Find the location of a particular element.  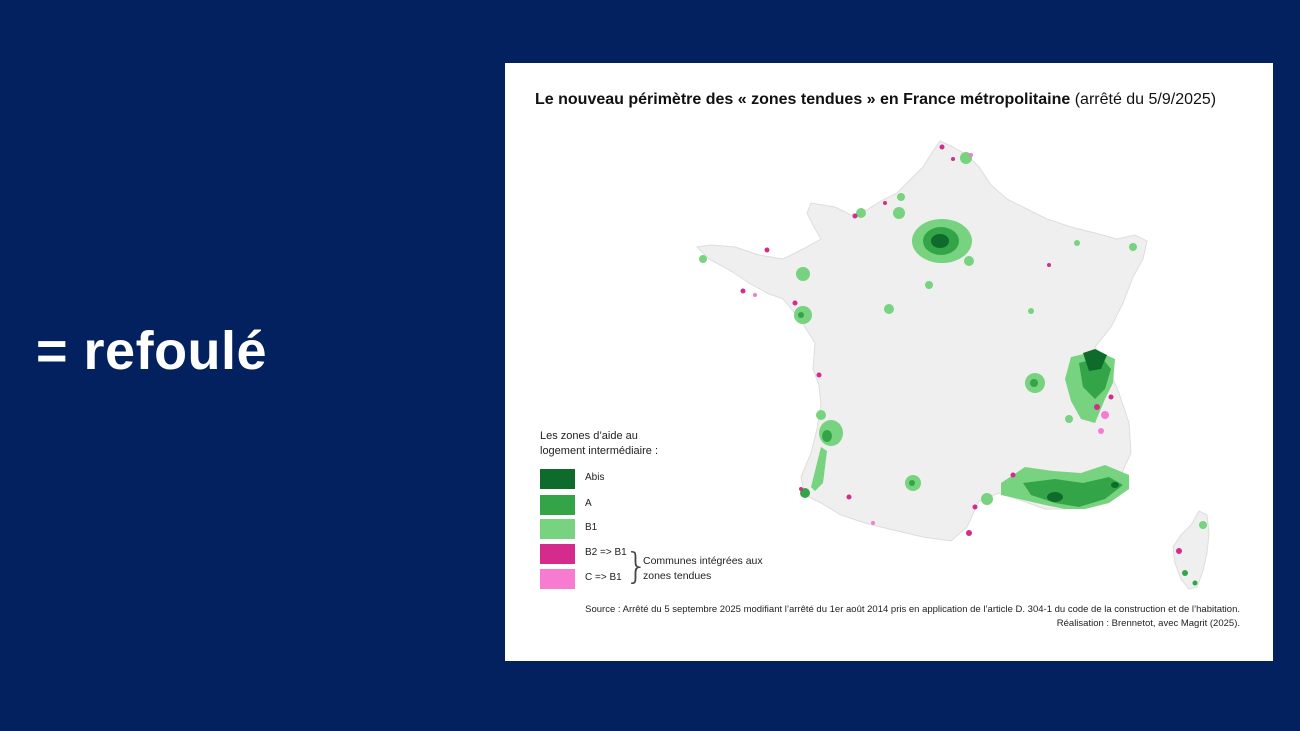

legend-brace: } is located at coordinates (636, 566).